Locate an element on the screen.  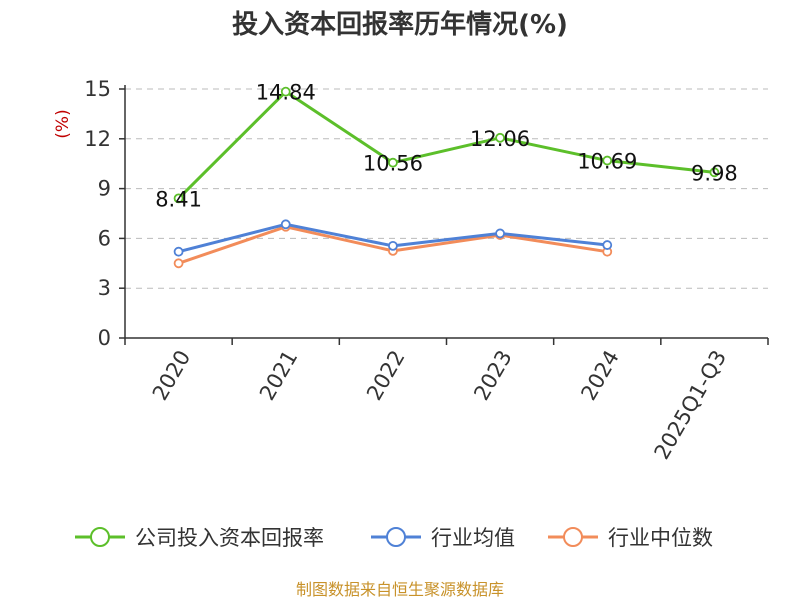
y-tick-label: 15 is located at coordinates (97, 89).